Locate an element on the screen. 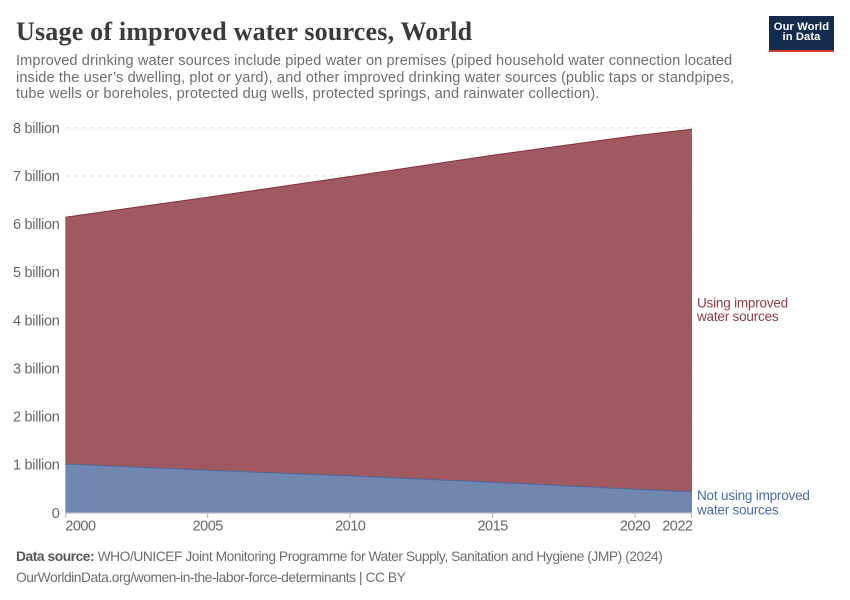  svg-text: 2010 is located at coordinates (350, 527).